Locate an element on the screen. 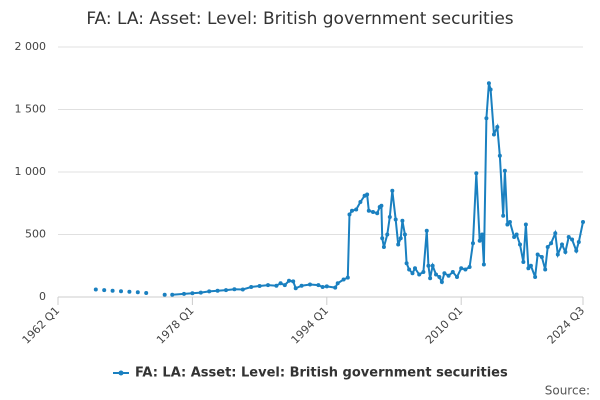 Image resolution: width=600 pixels, height=400 pixels. y-tick-label: 1 500 is located at coordinates (31, 109).